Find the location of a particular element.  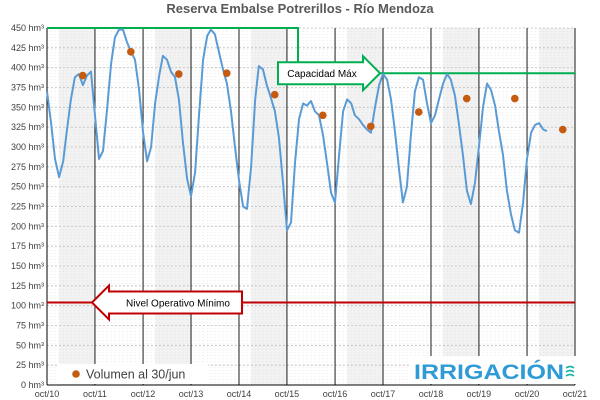

legend-box is located at coordinates (133, 374).